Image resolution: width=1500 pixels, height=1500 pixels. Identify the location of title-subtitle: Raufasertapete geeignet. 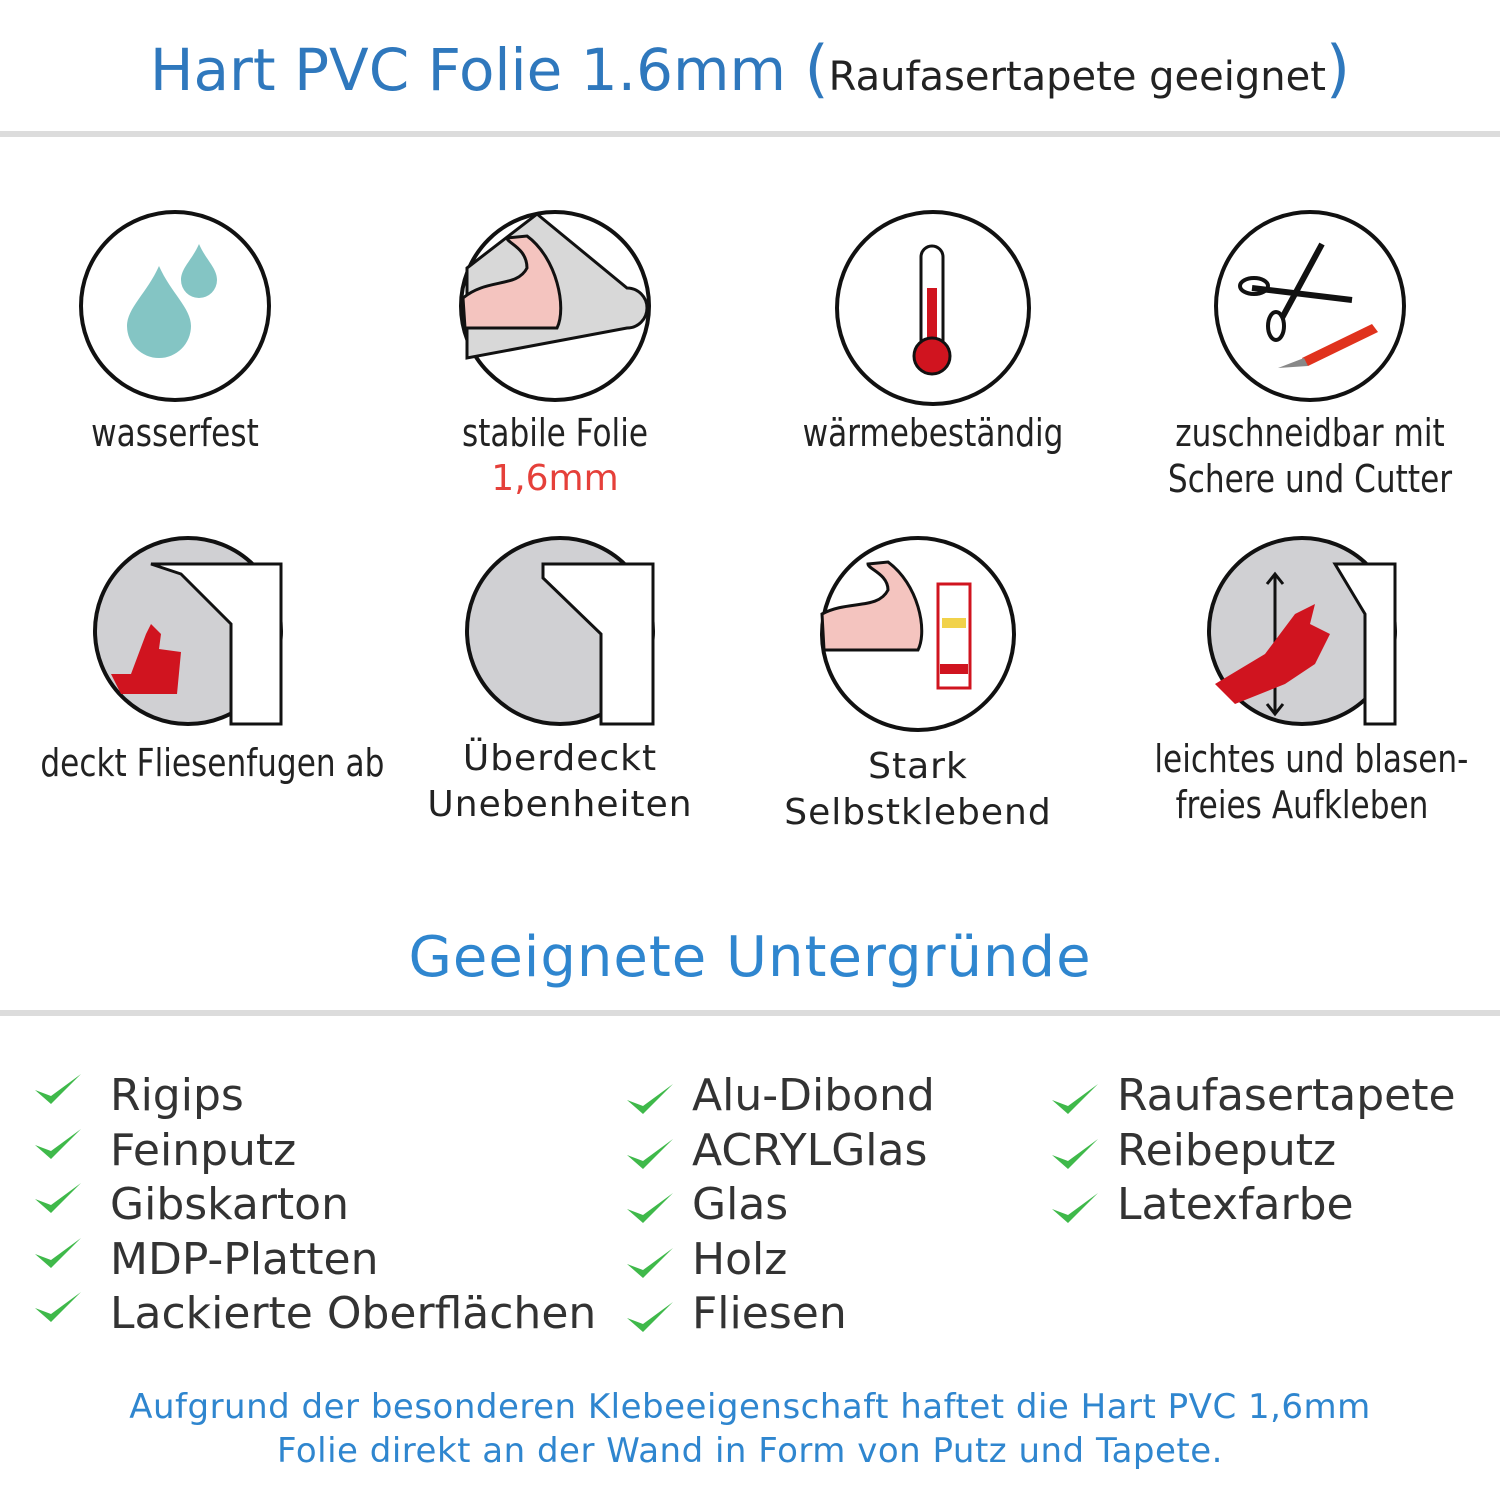
(1077, 77).